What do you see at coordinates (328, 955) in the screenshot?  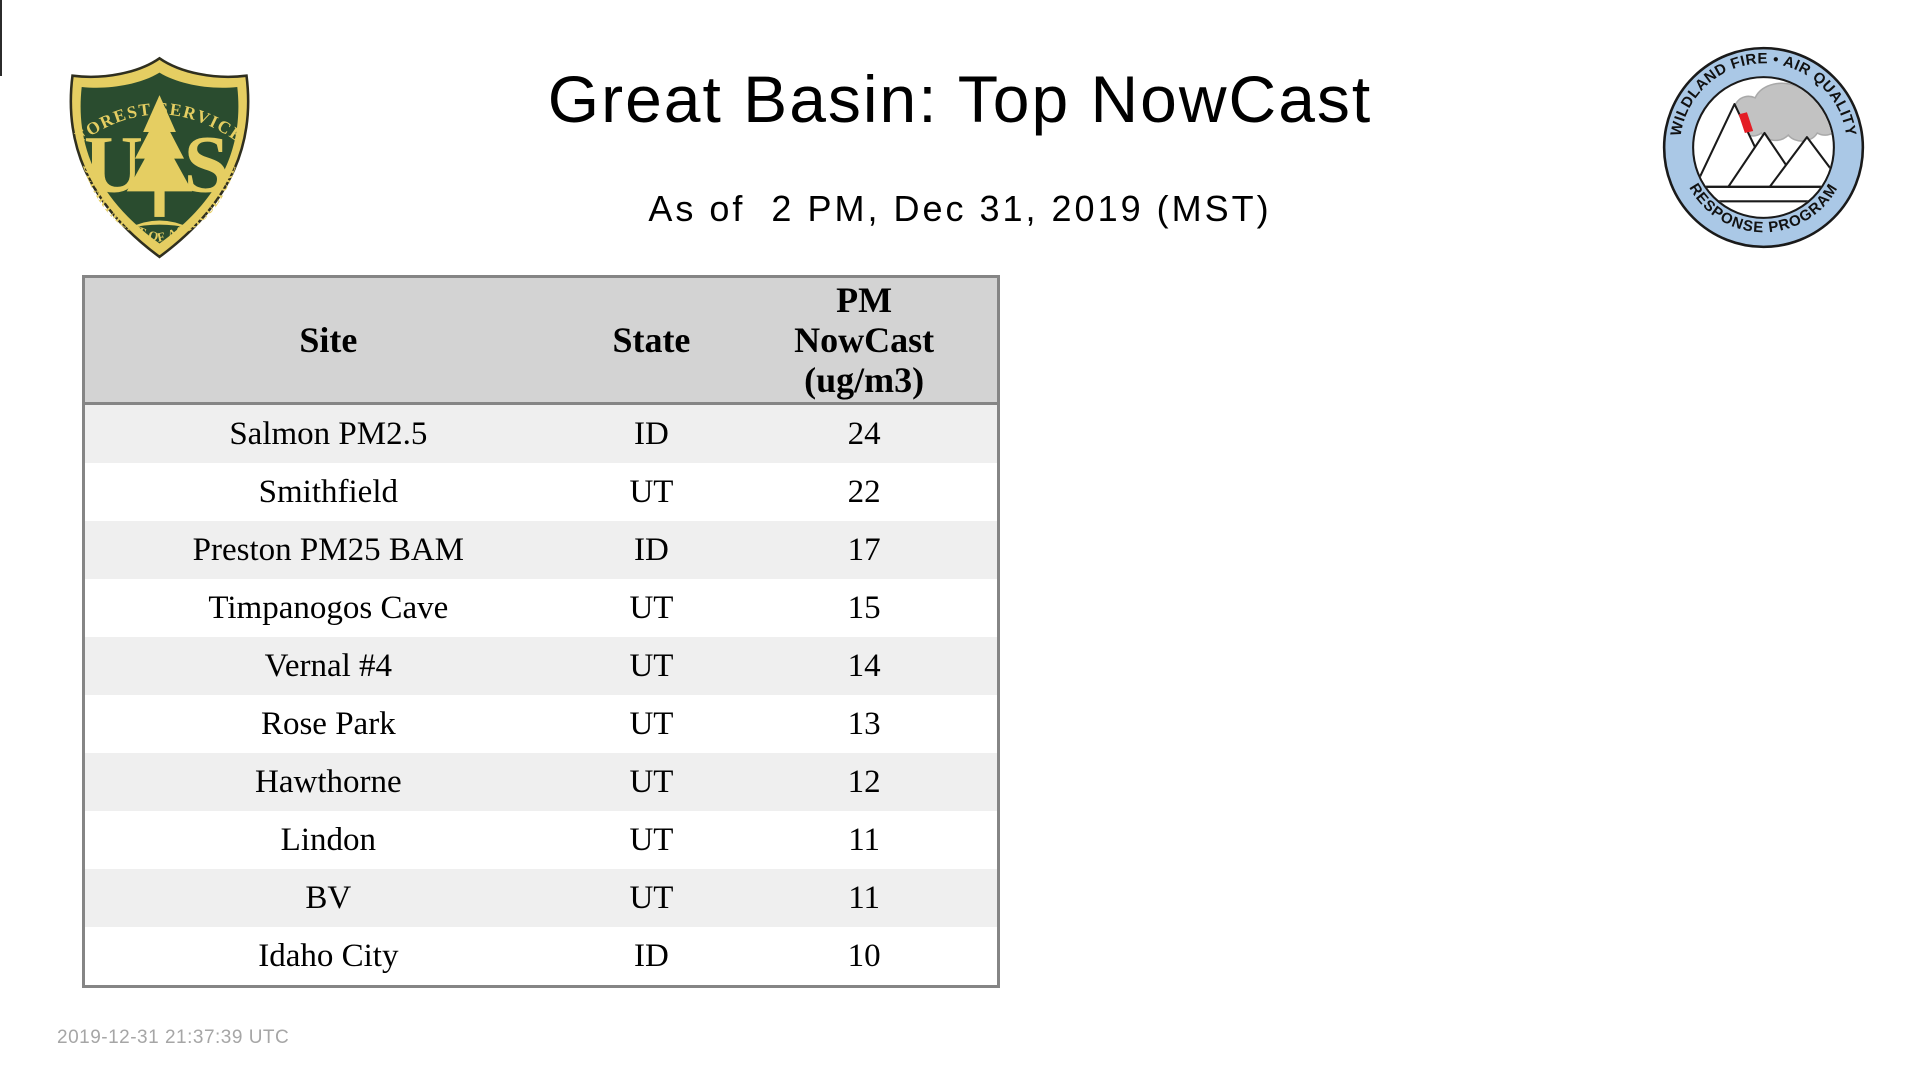 I see `site-cell: Idaho City` at bounding box center [328, 955].